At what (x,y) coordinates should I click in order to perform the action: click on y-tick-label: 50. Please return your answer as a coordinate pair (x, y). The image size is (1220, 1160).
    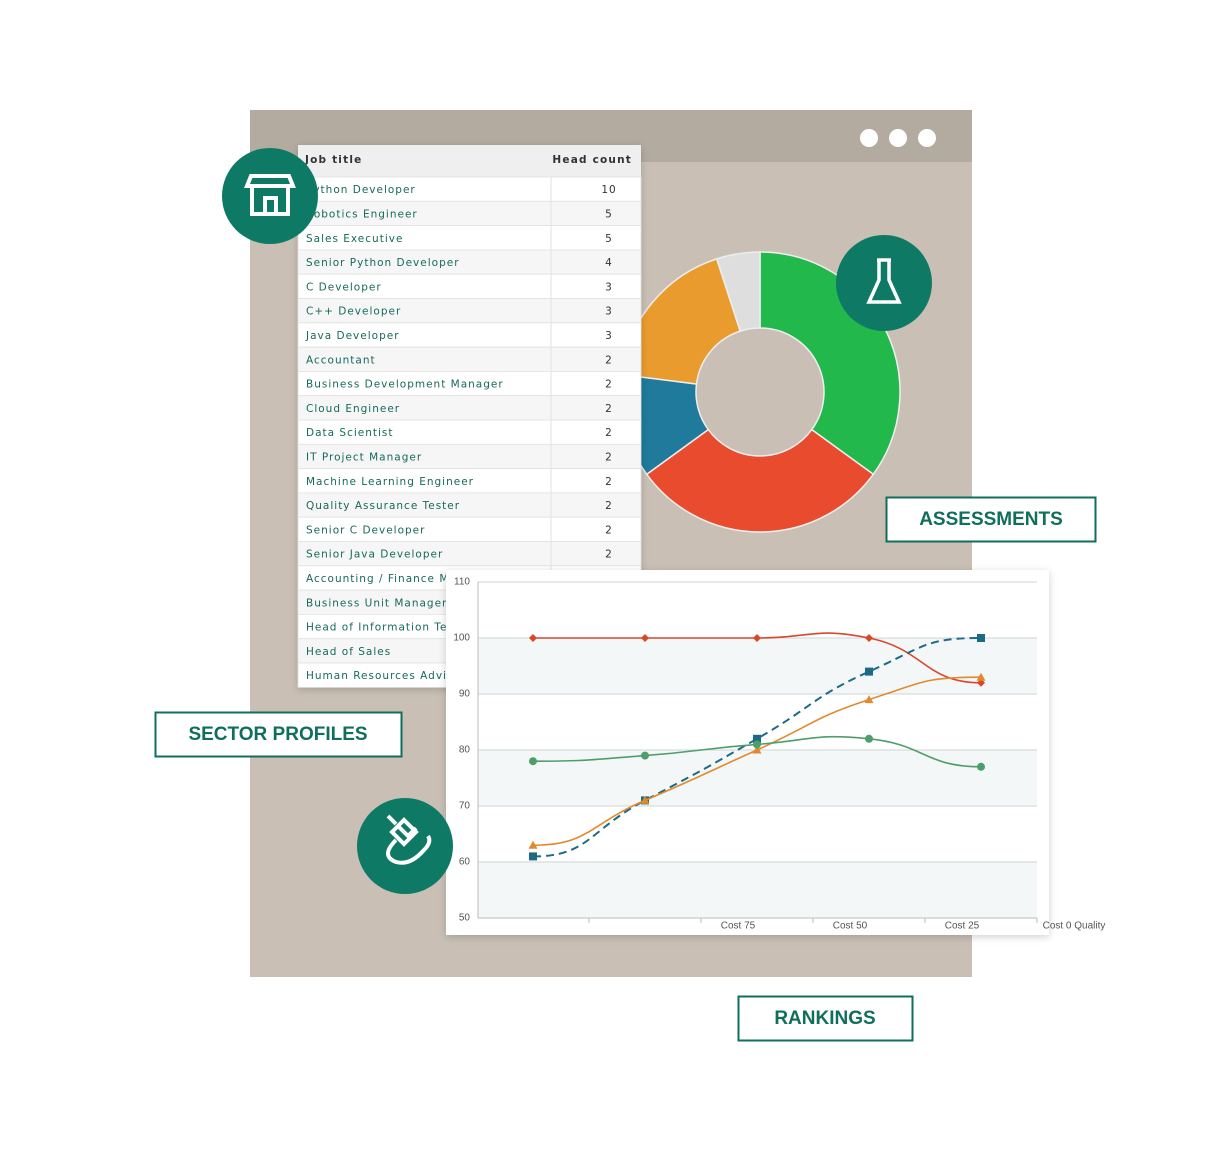
    Looking at the image, I should click on (465, 918).